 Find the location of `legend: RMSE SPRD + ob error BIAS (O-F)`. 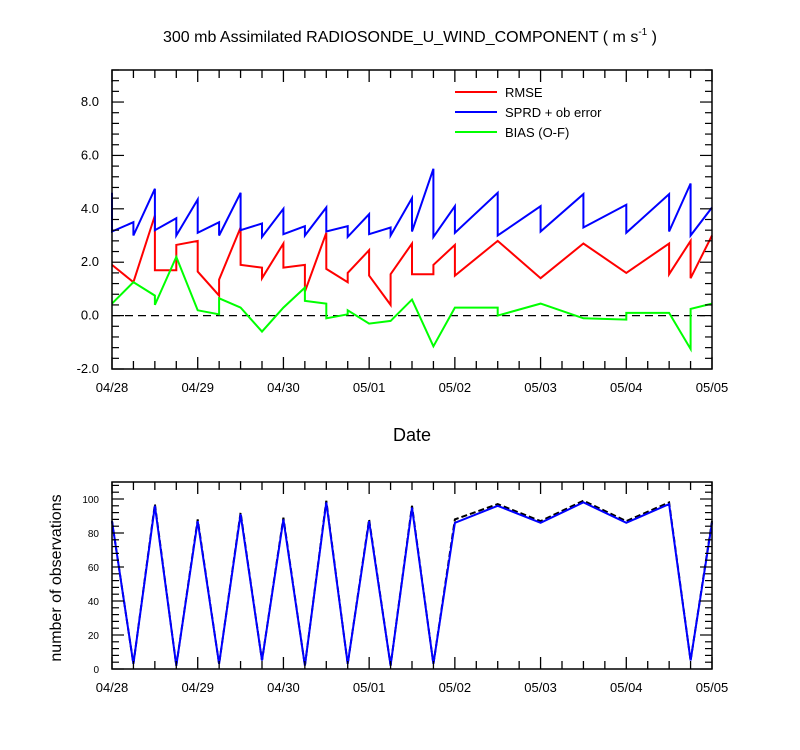

legend: RMSE SPRD + ob error BIAS (O-F) is located at coordinates (528, 112).